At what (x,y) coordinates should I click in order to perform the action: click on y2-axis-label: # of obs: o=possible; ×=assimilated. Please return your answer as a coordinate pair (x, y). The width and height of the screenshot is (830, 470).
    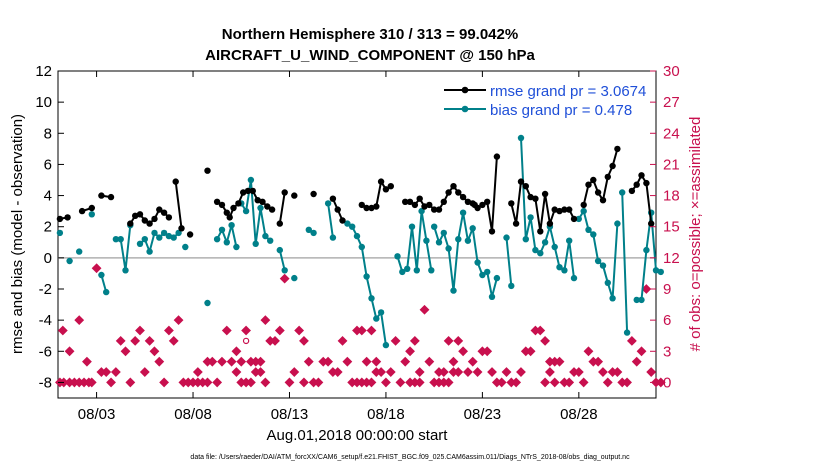
    Looking at the image, I should click on (695, 234).